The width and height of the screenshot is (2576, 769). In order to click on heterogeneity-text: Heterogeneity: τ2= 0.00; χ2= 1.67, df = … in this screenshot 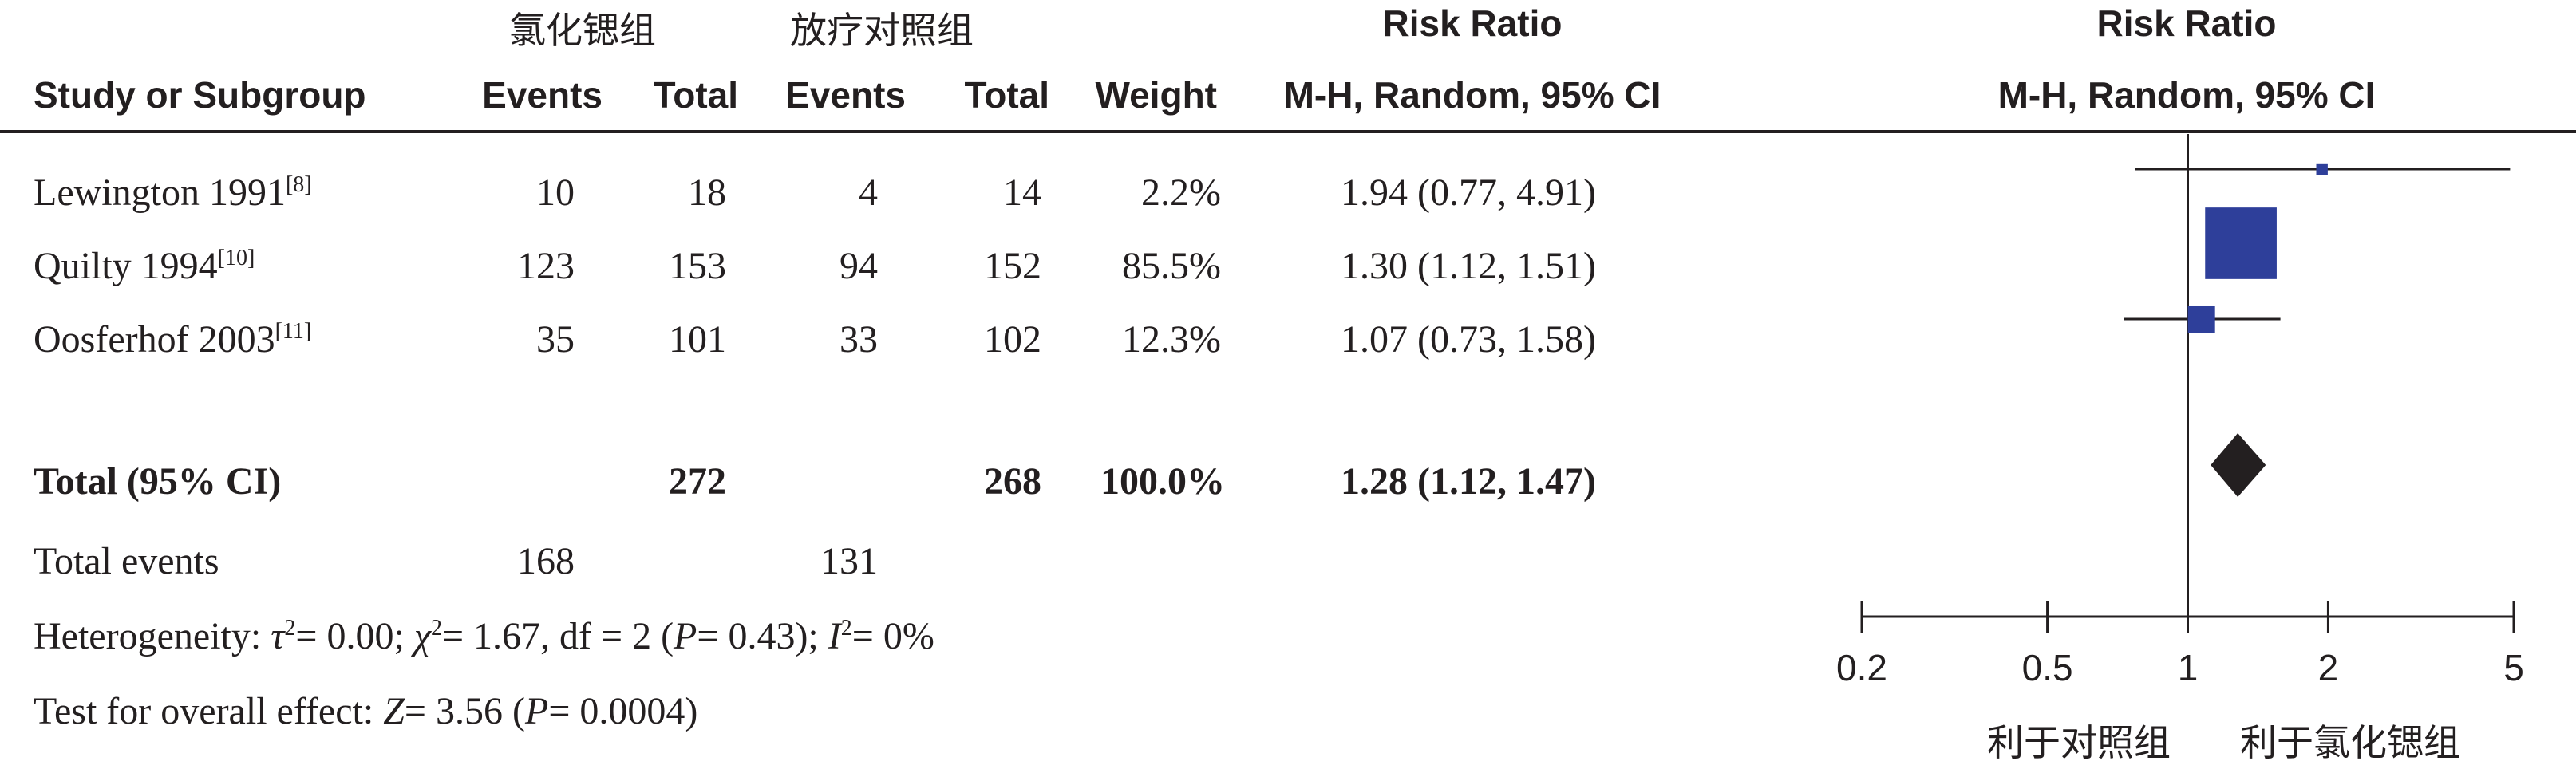, I will do `click(484, 636)`.